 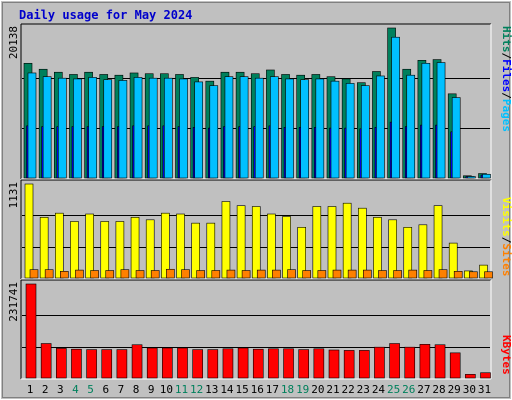 What do you see at coordinates (506, 355) in the screenshot?
I see `legend-kbytes: KBytes` at bounding box center [506, 355].